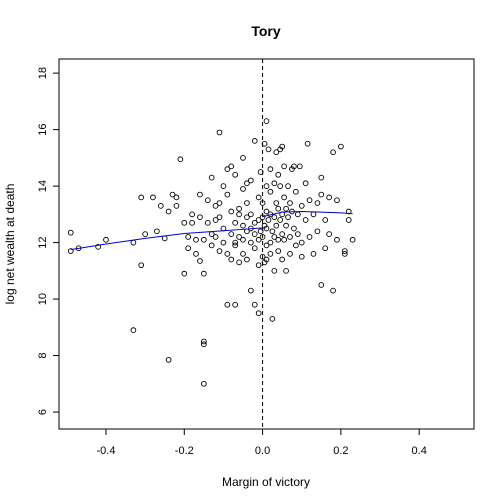  What do you see at coordinates (43, 129) in the screenshot?
I see `y-tick-label: 16` at bounding box center [43, 129].